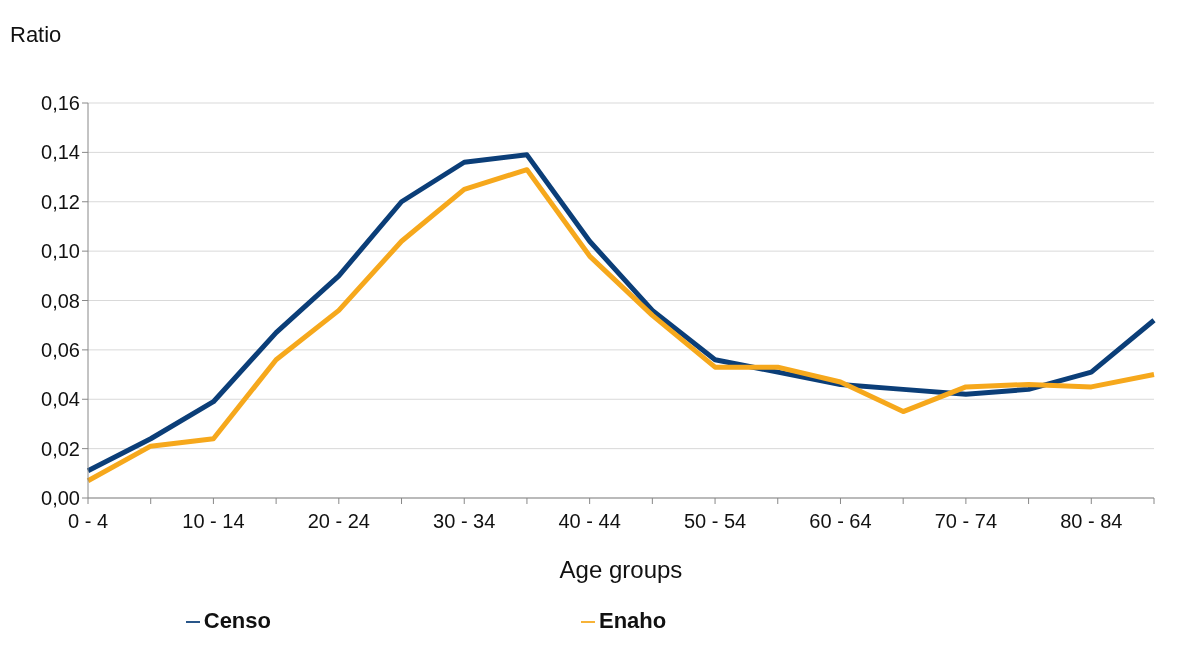 Image resolution: width=1182 pixels, height=652 pixels. Describe the element at coordinates (715, 521) in the screenshot. I see `x-tick-label: 50 - 54` at that location.